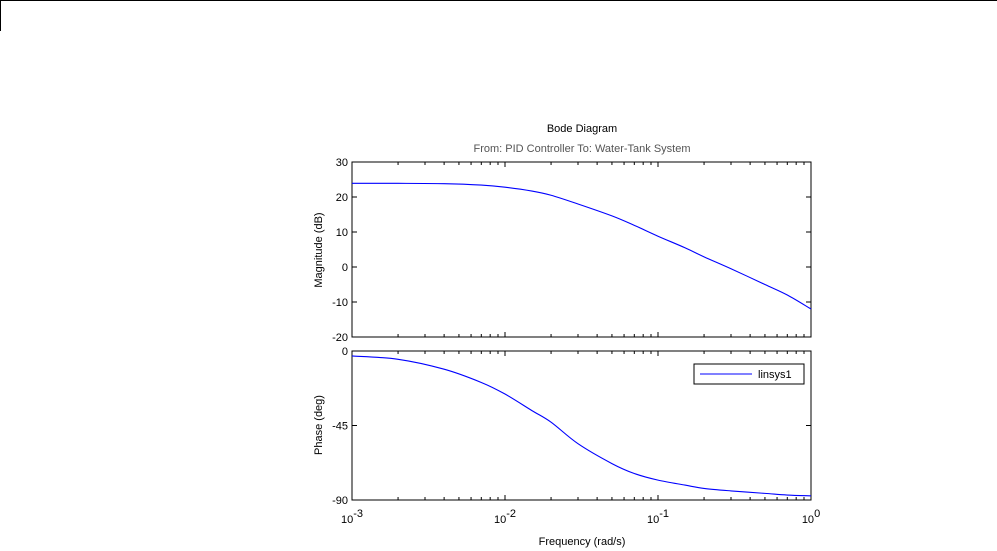 The height and width of the screenshot is (551, 997). I want to click on magnitude-y-tick-label: 0, so click(345, 268).